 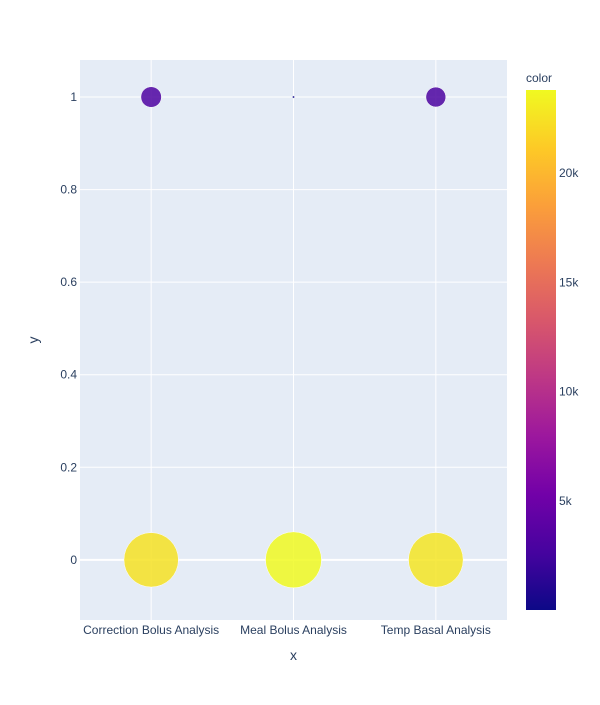 I want to click on y-tick-label: 0.6, so click(x=68, y=282).